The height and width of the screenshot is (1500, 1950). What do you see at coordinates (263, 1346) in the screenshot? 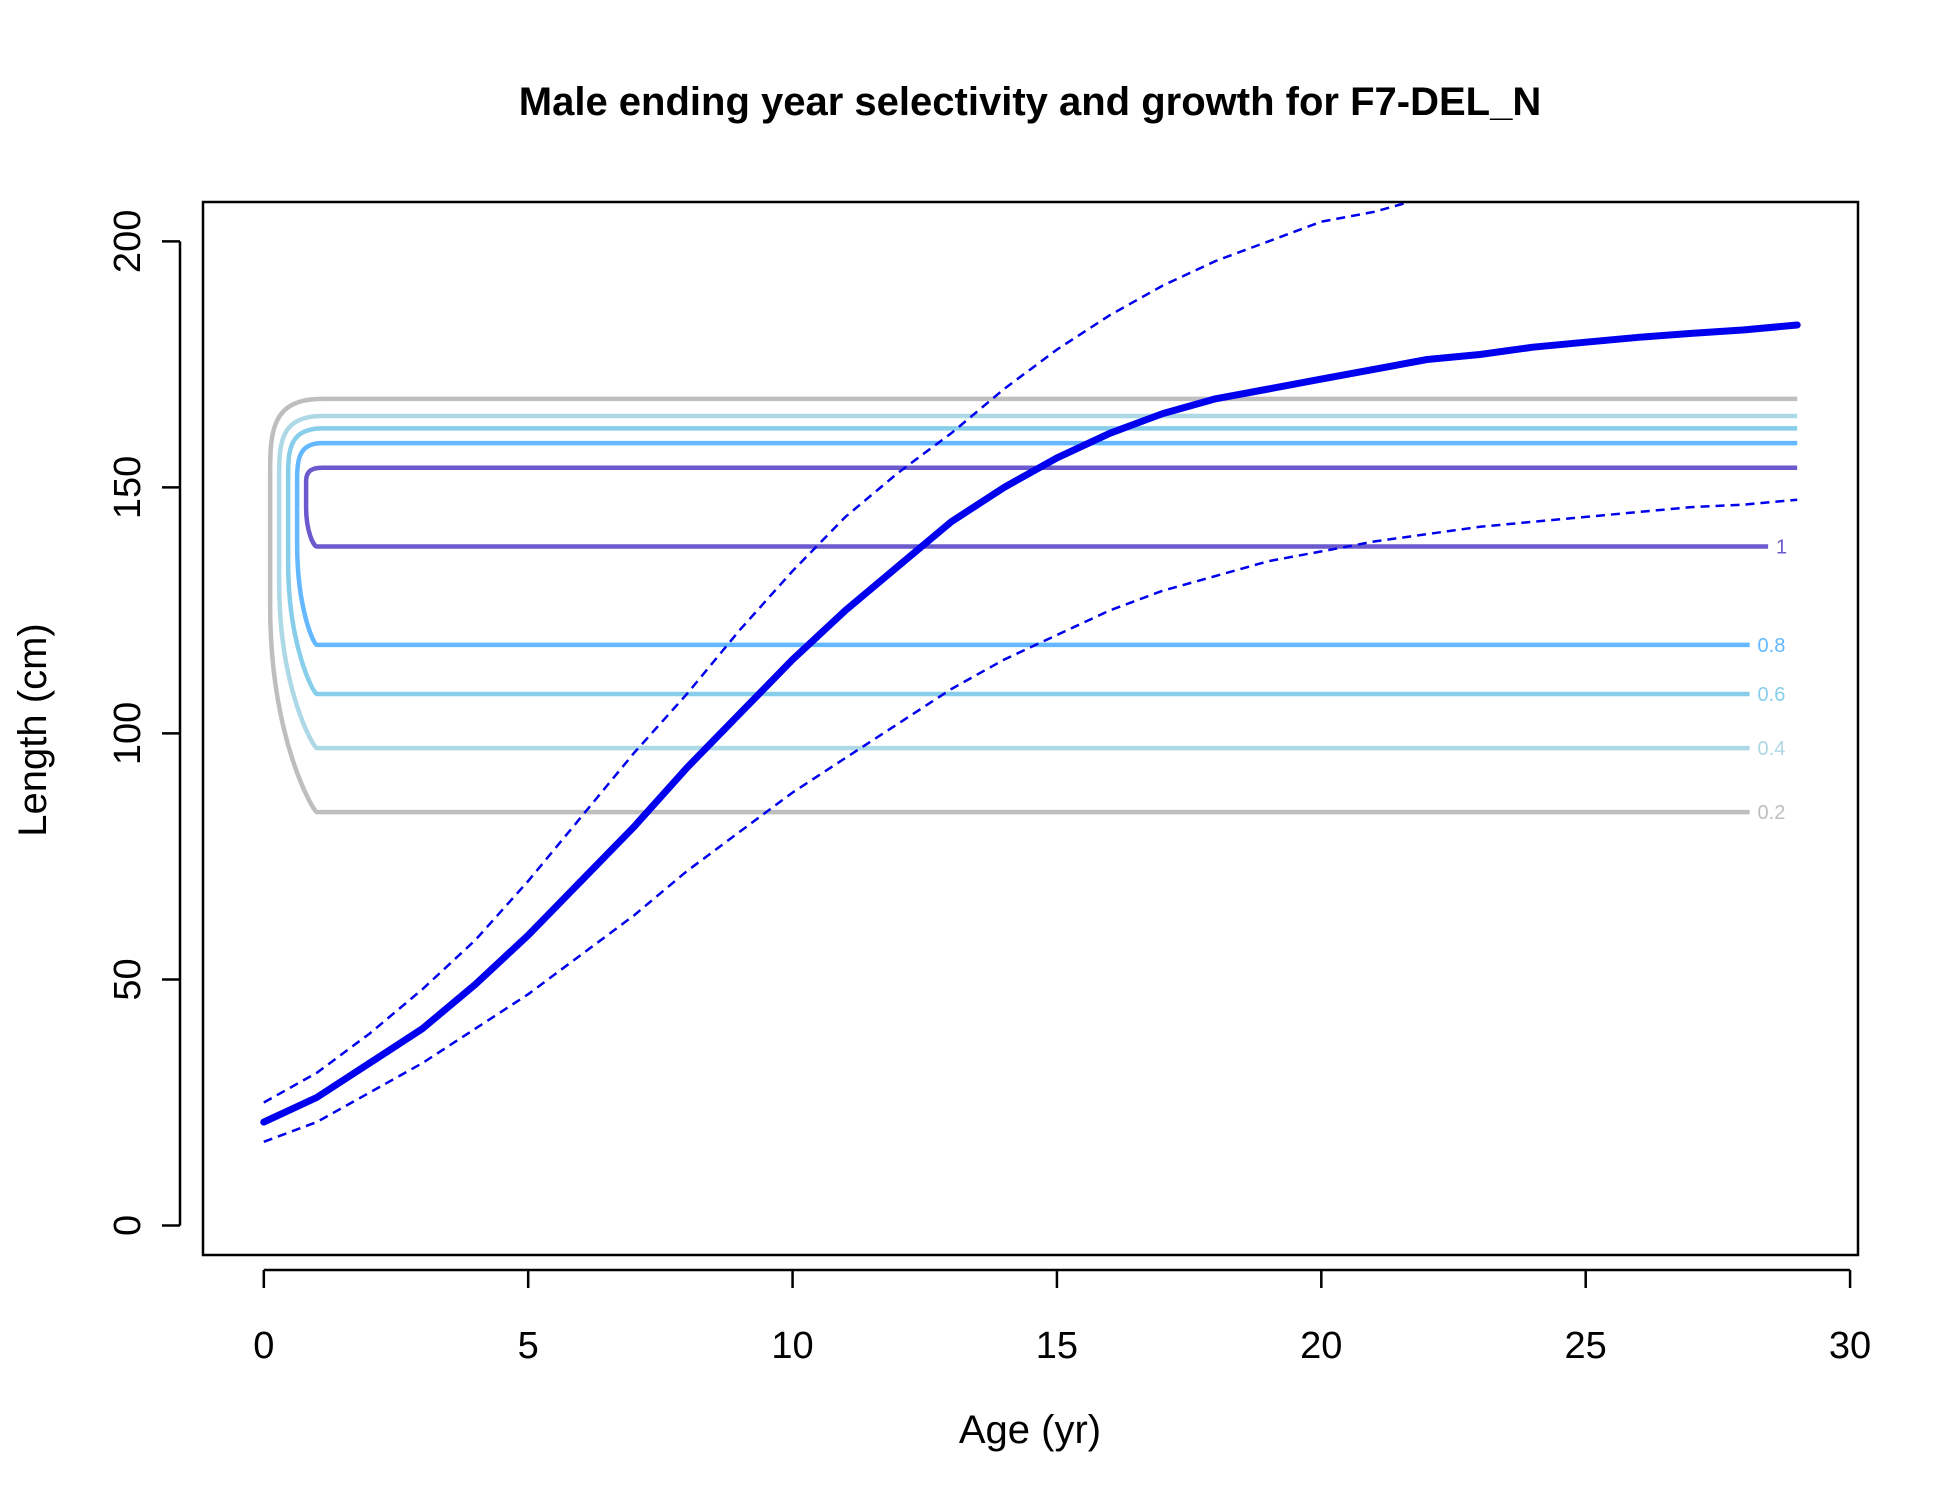
I see `x-tick-label: 0` at bounding box center [263, 1346].